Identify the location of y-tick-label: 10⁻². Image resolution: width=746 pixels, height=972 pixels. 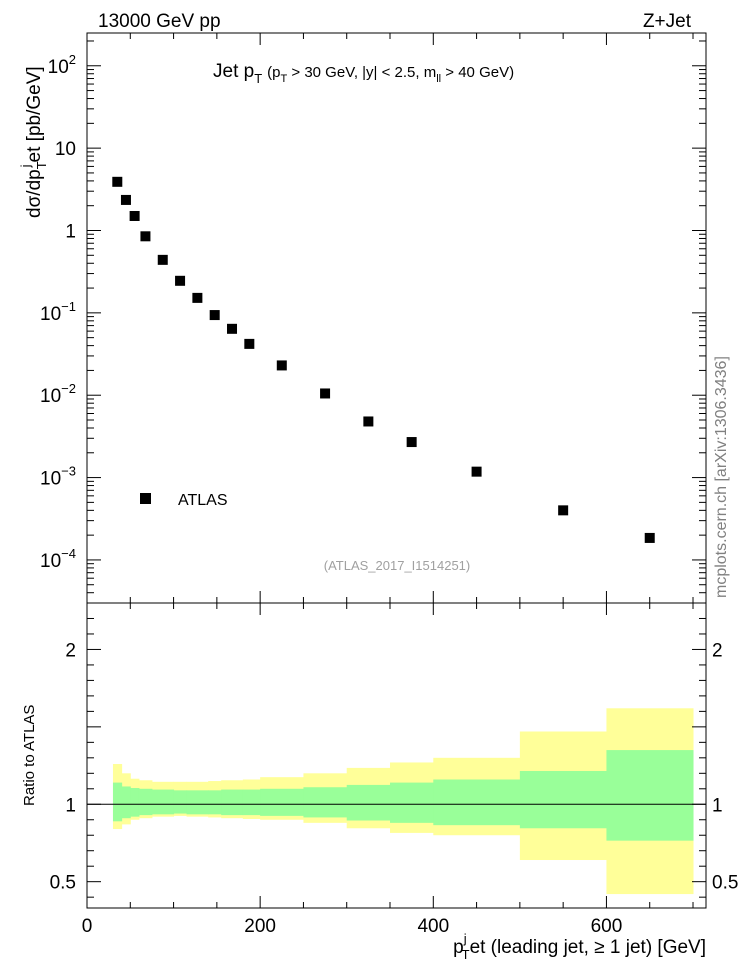
(58, 394).